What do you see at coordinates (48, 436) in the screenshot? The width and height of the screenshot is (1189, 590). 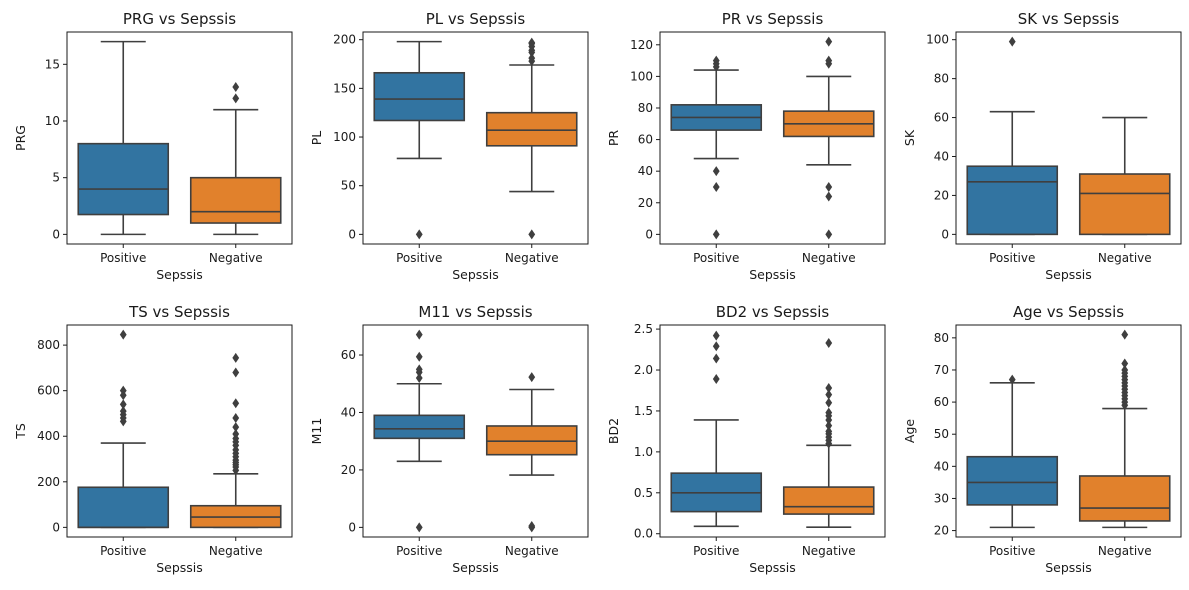 I see `y-tick-label: 400` at bounding box center [48, 436].